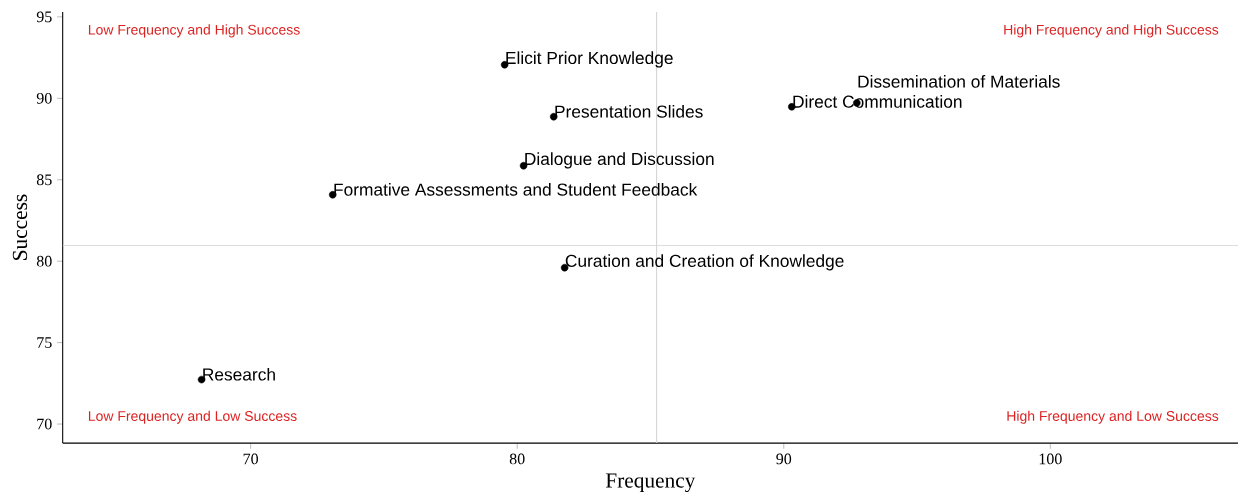  I want to click on annotation: High Frequency and High Success, so click(1111, 31).